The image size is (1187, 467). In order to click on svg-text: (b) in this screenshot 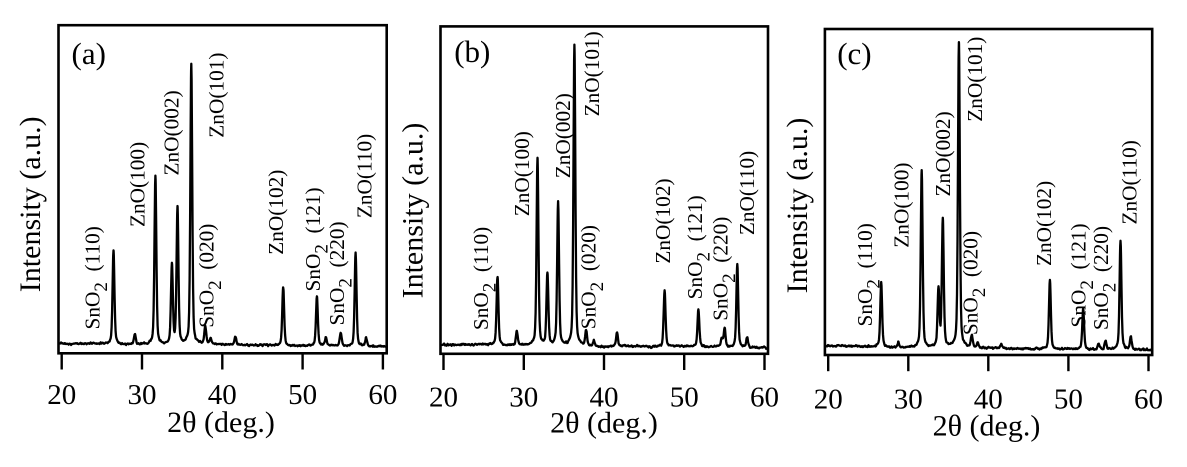, I will do `click(472, 51)`.